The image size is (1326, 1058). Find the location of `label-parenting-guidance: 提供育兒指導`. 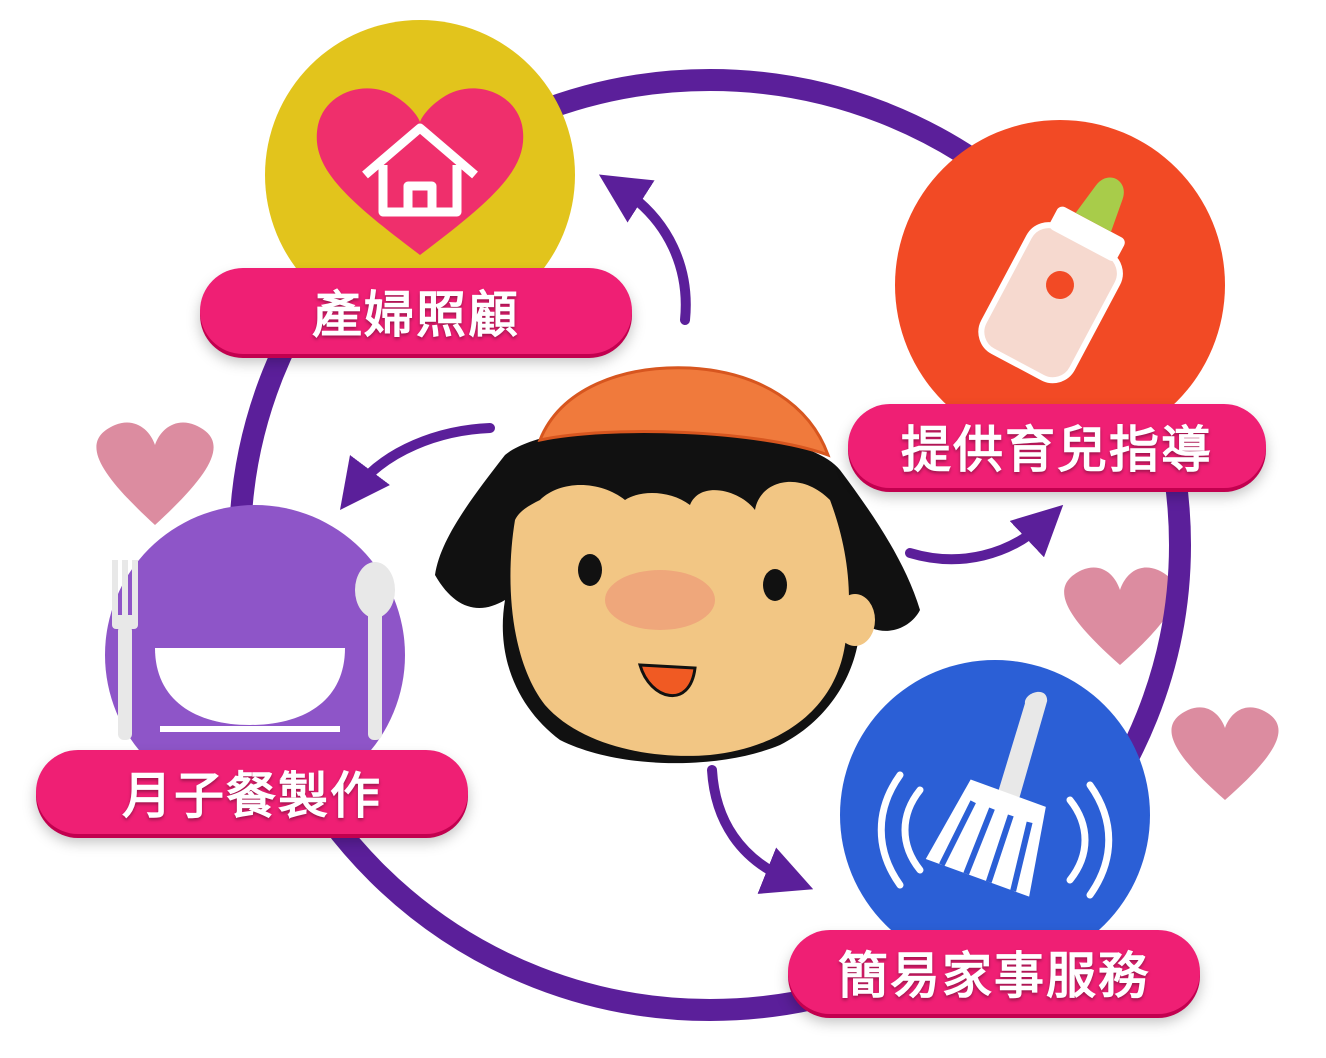

label-parenting-guidance: 提供育兒指導 is located at coordinates (1057, 446).